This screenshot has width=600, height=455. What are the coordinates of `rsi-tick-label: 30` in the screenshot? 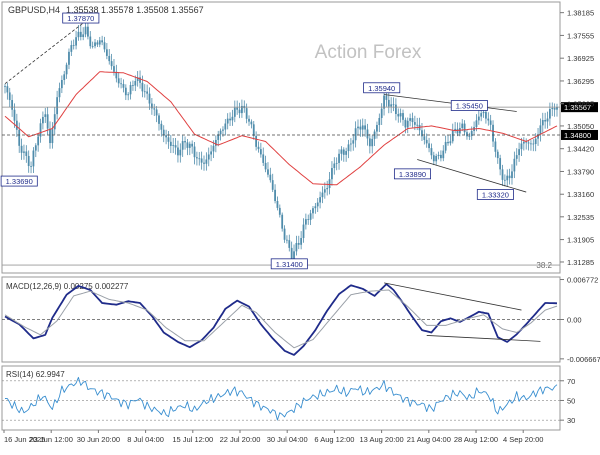 It's located at (571, 420).